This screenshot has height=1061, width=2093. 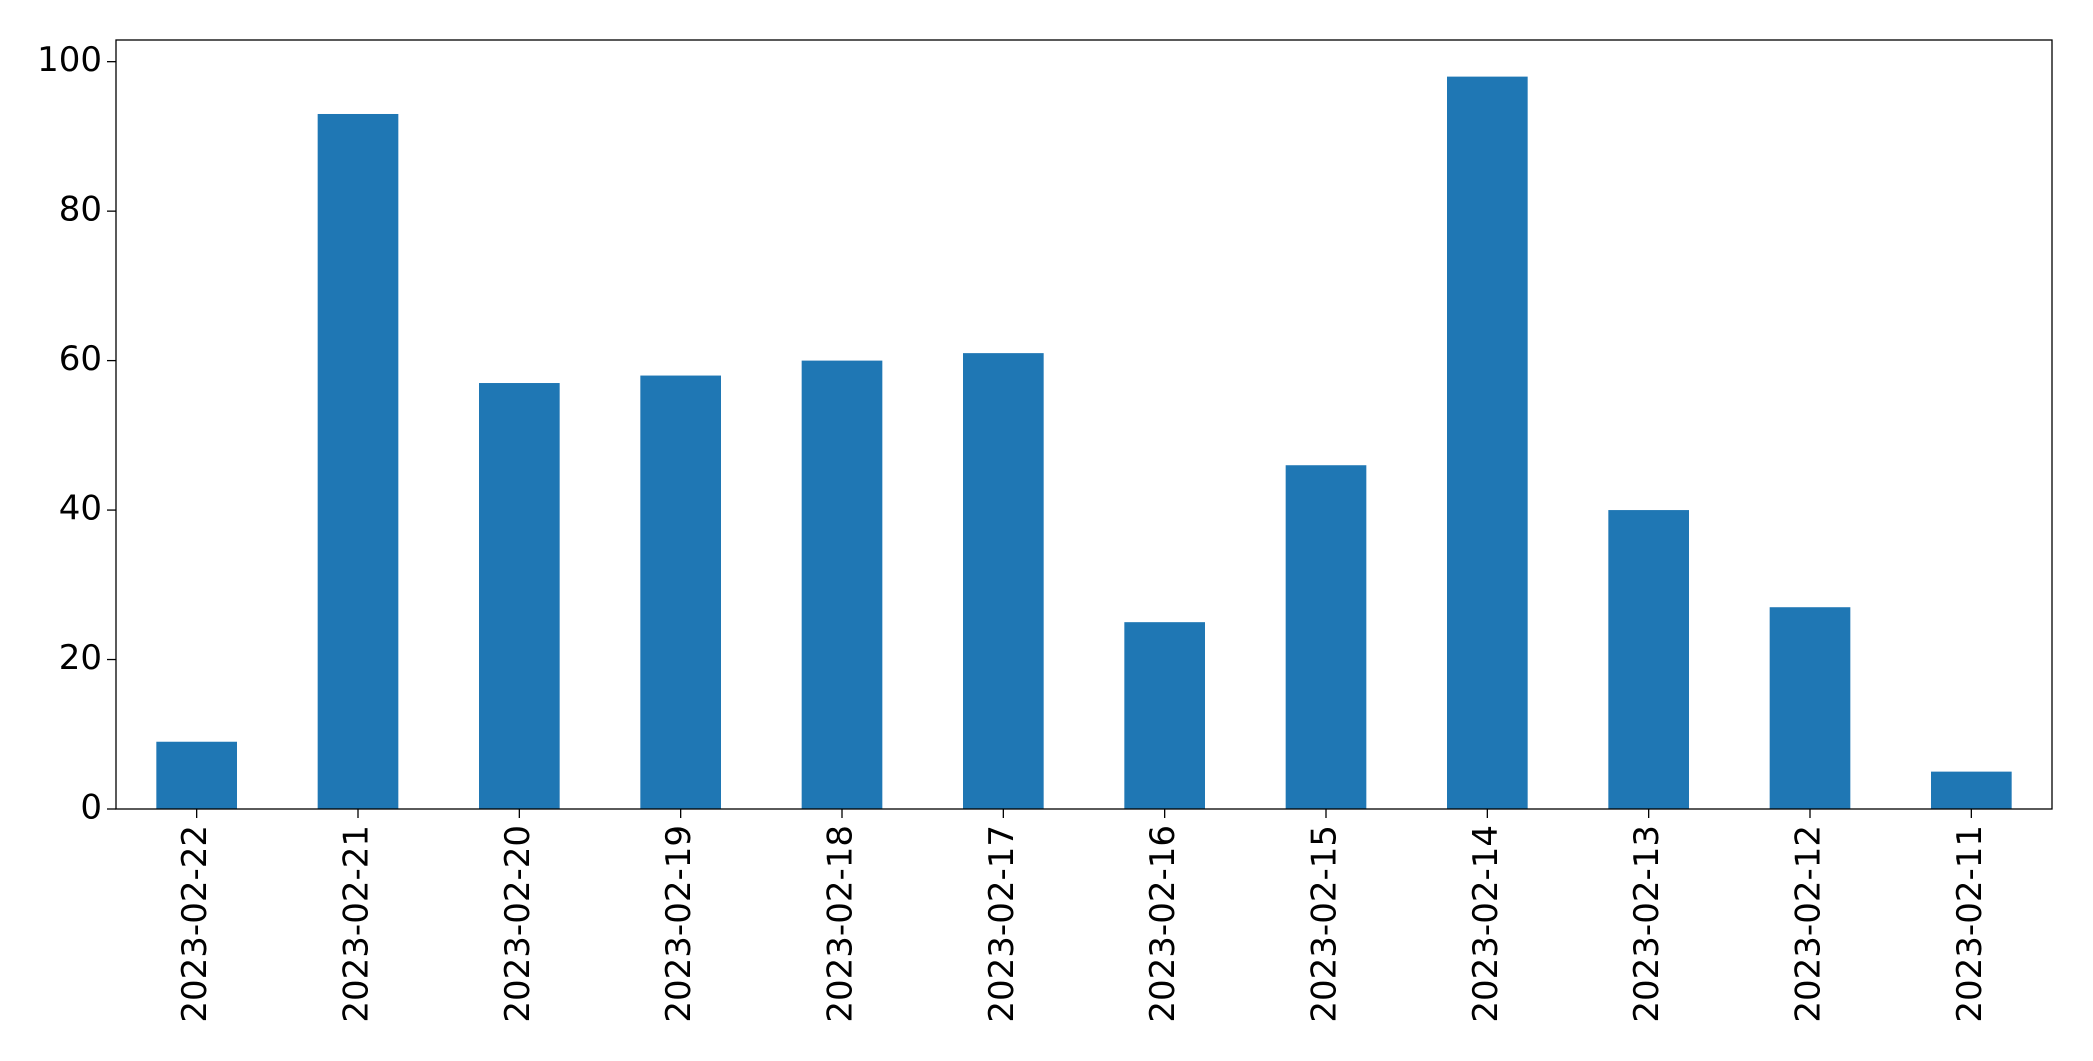 What do you see at coordinates (80, 658) in the screenshot?
I see `y-tick-label: 20` at bounding box center [80, 658].